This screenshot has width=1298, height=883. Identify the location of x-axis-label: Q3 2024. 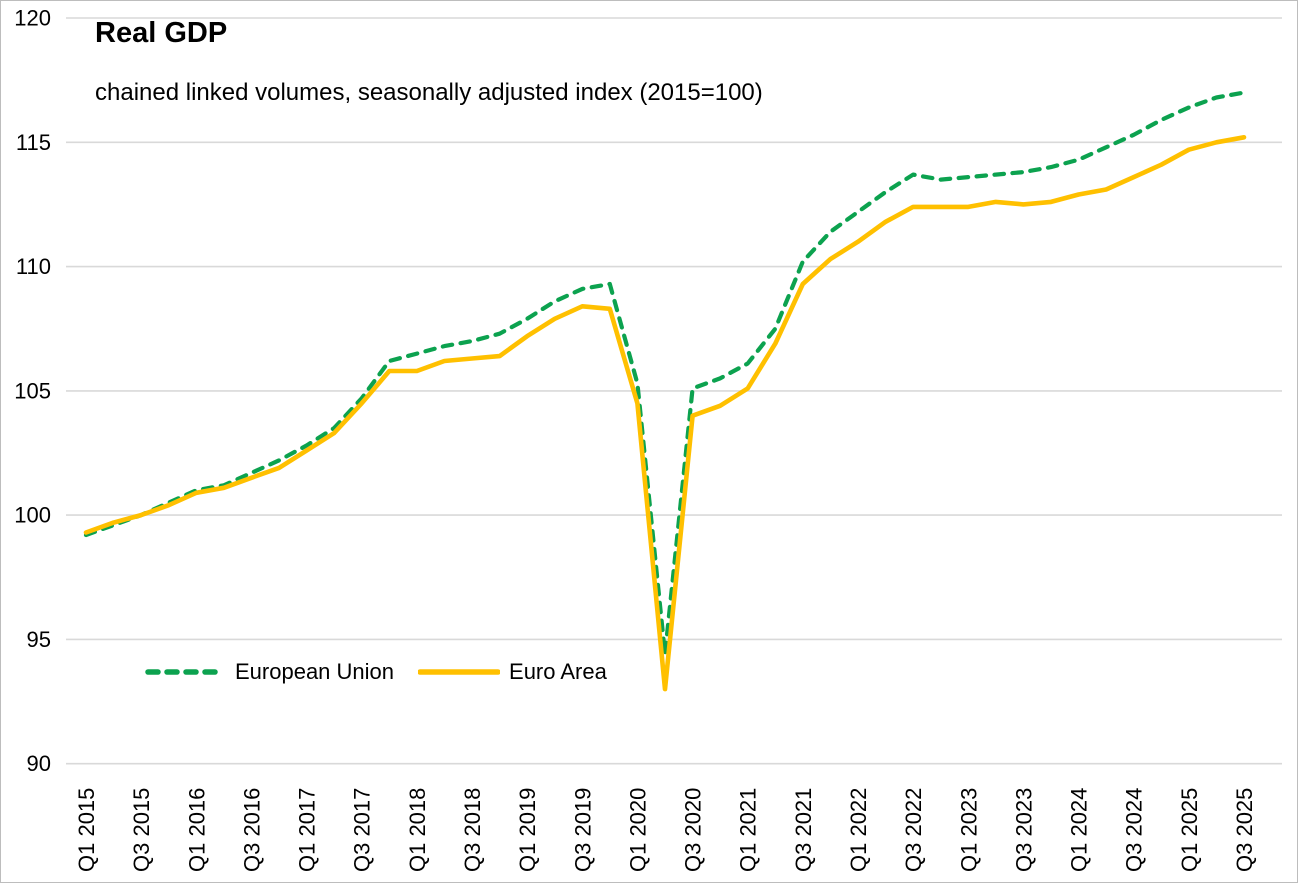
(1134, 830).